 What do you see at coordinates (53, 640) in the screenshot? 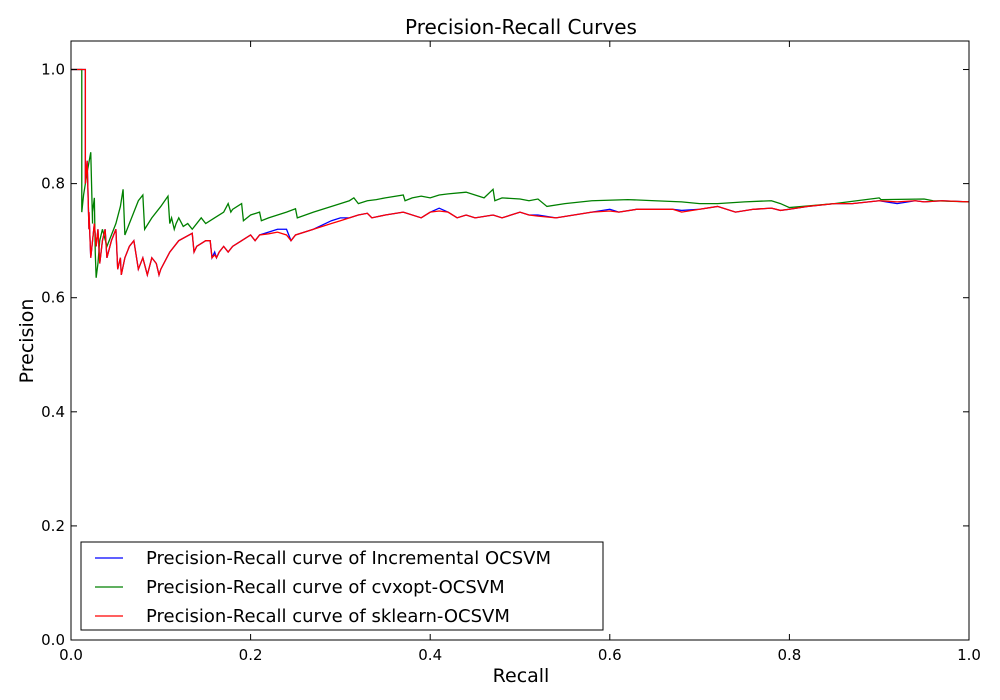
I see `y-tick-label: 0.0` at bounding box center [53, 640].